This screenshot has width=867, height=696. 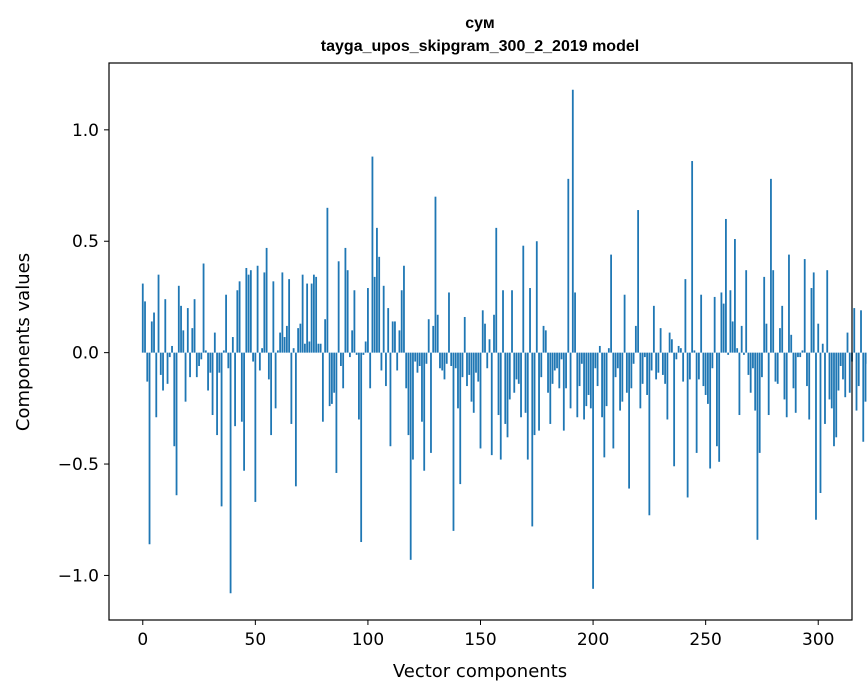 I want to click on chart-subtitle: tayga_upos_skipgram_300_2_2019 model, so click(x=480, y=46).